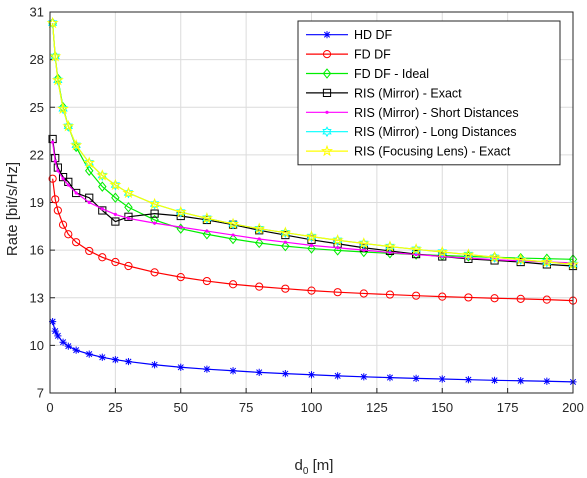 This screenshot has height=478, width=587. What do you see at coordinates (115, 407) in the screenshot?
I see `x-tick-label: 25` at bounding box center [115, 407].